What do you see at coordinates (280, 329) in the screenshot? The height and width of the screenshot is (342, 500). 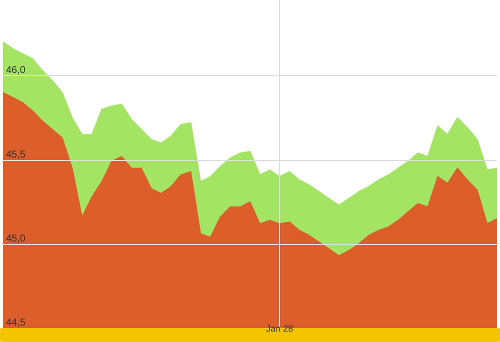 I see `x-tick-label: Jan 28` at bounding box center [280, 329].